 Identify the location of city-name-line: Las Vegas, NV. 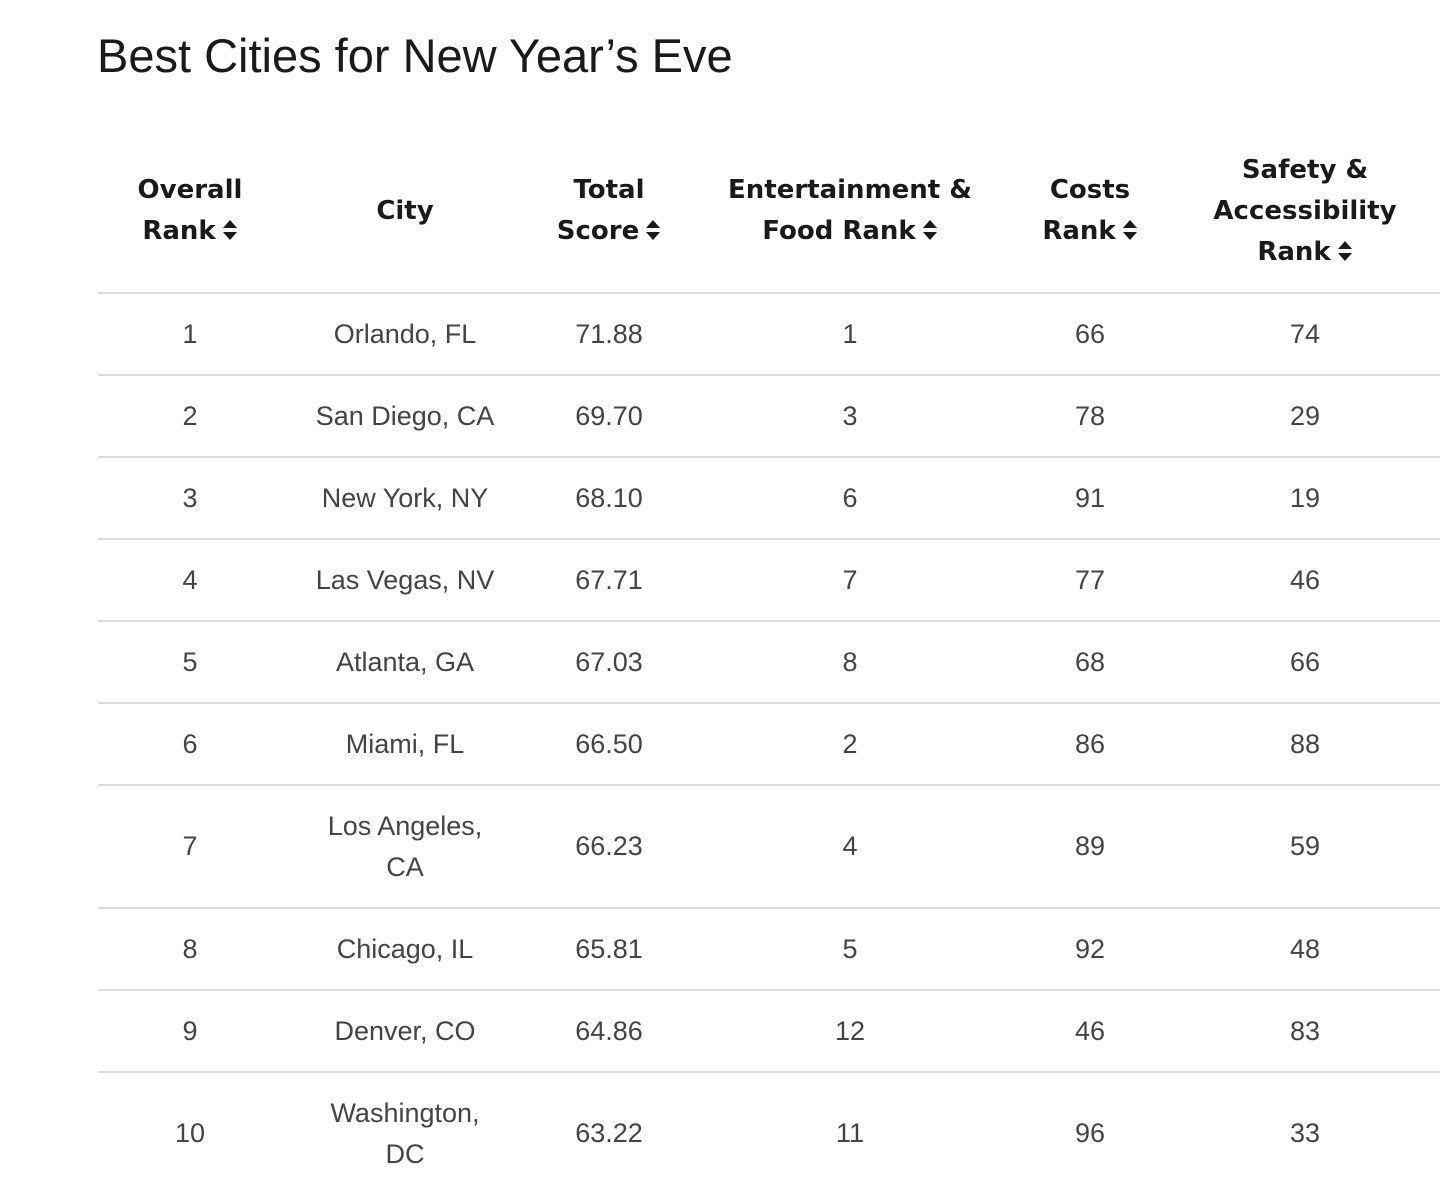
(405, 579).